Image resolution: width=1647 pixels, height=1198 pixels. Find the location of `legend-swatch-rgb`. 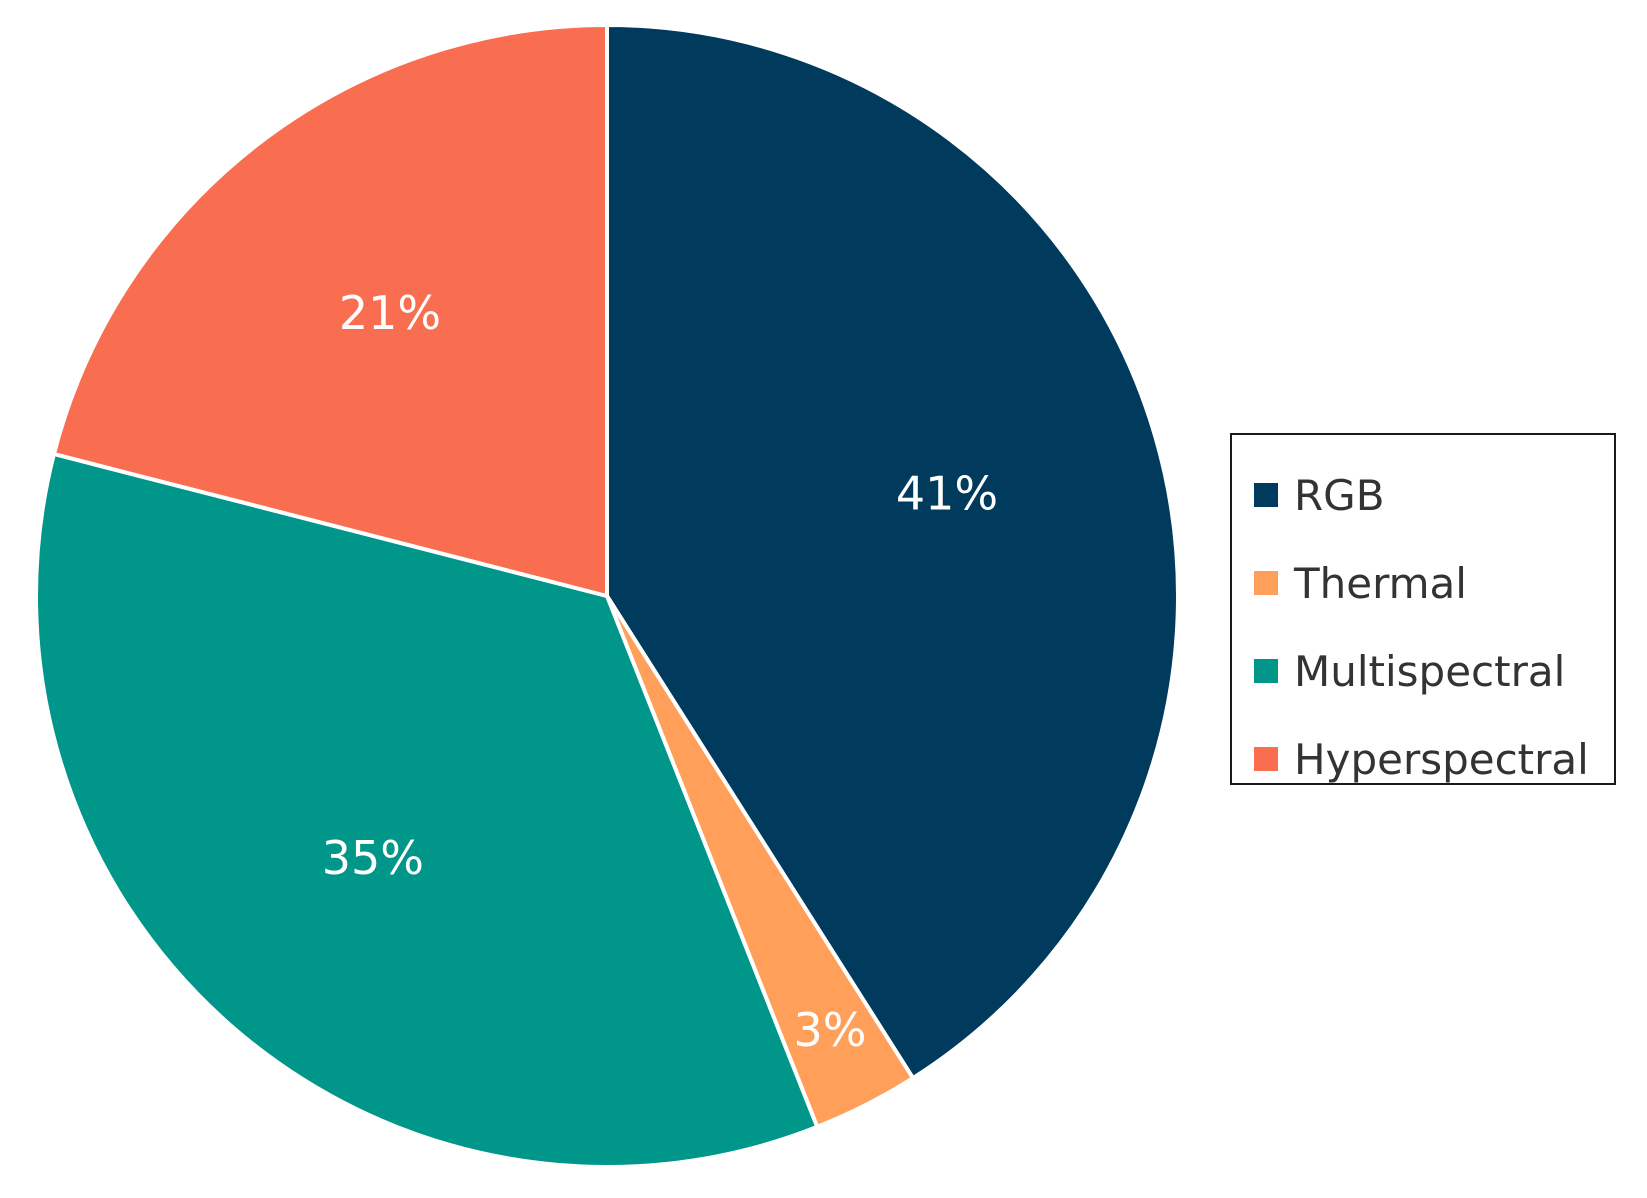

legend-swatch-rgb is located at coordinates (1266, 495).